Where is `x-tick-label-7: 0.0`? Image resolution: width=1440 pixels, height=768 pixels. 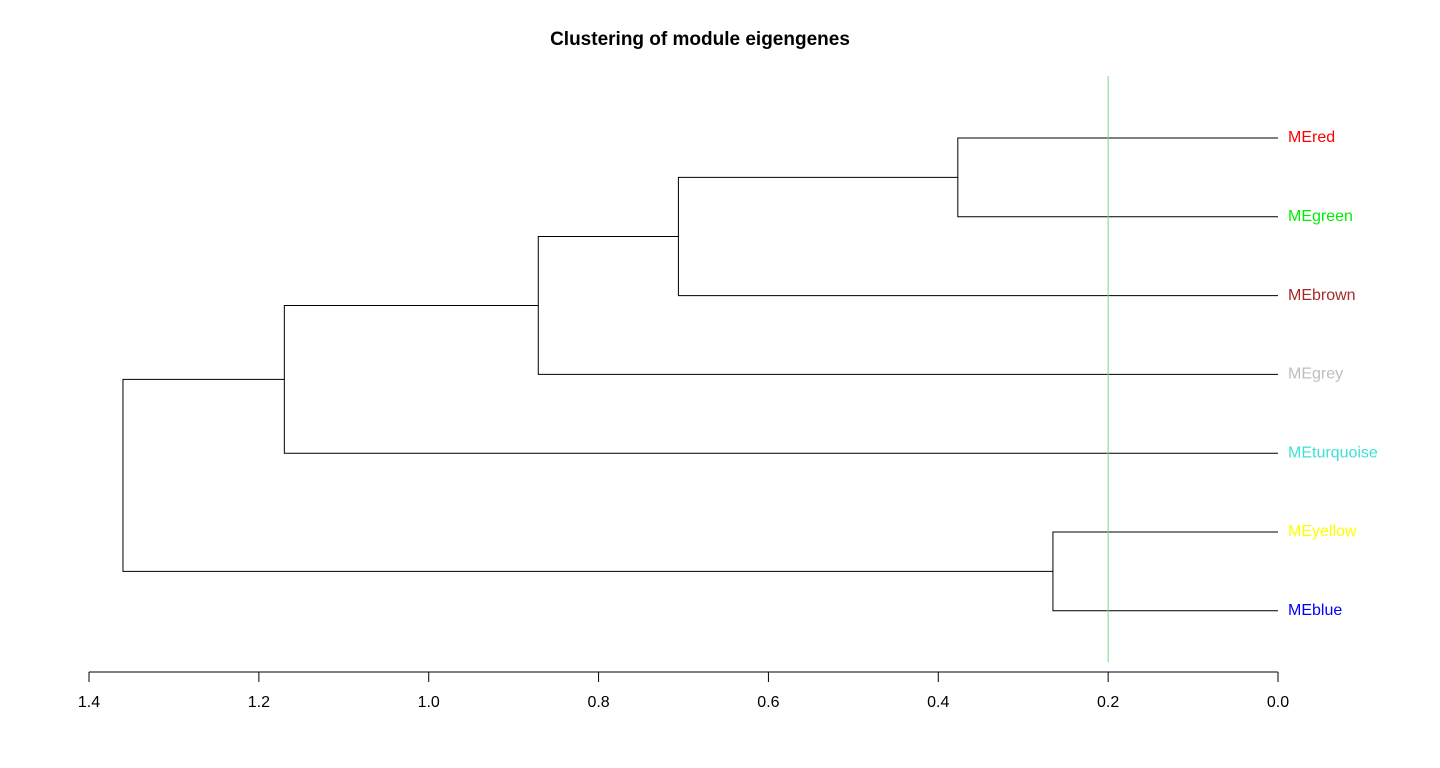 x-tick-label-7: 0.0 is located at coordinates (1278, 702).